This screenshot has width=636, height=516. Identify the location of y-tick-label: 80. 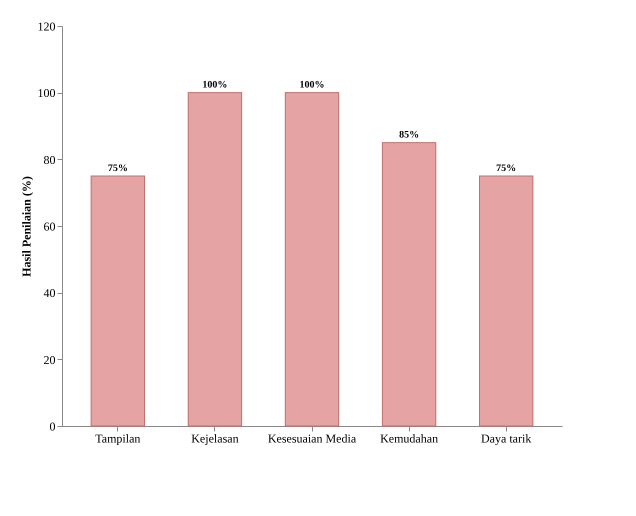
(50, 159).